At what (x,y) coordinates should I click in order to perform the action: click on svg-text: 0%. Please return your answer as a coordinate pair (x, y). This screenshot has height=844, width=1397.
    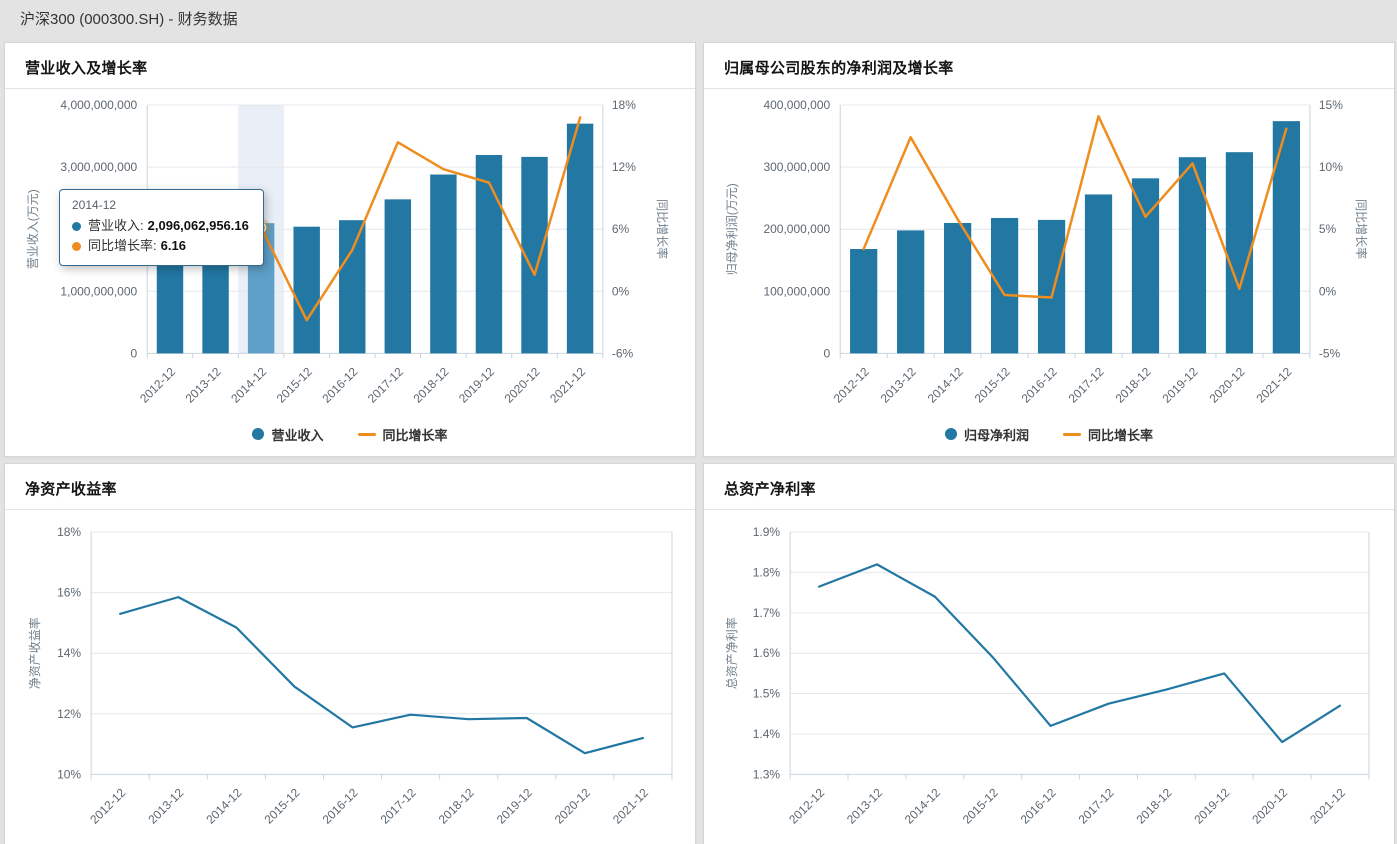
    Looking at the image, I should click on (621, 291).